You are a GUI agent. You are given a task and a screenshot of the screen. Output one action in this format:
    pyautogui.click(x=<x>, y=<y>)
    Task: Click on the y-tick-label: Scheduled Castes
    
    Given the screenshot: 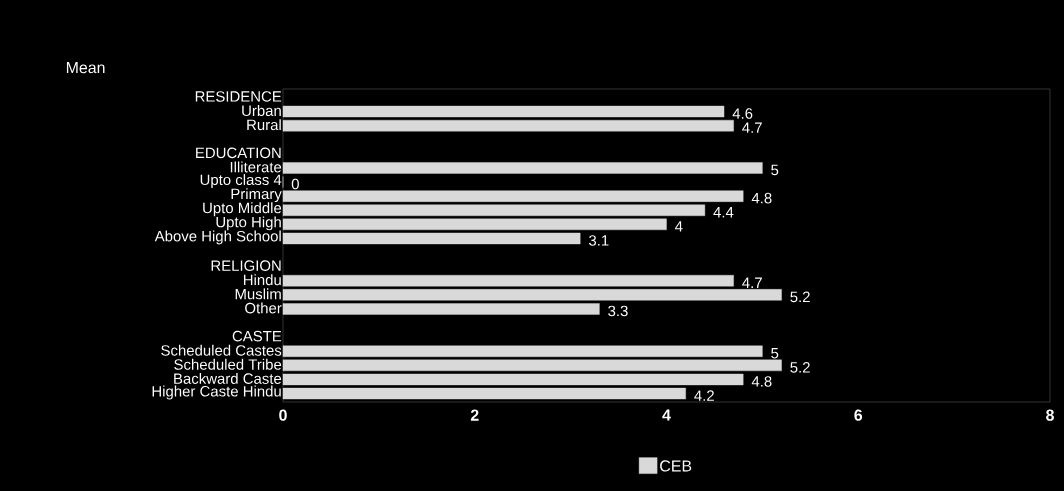 What is the action you would take?
    pyautogui.click(x=221, y=350)
    